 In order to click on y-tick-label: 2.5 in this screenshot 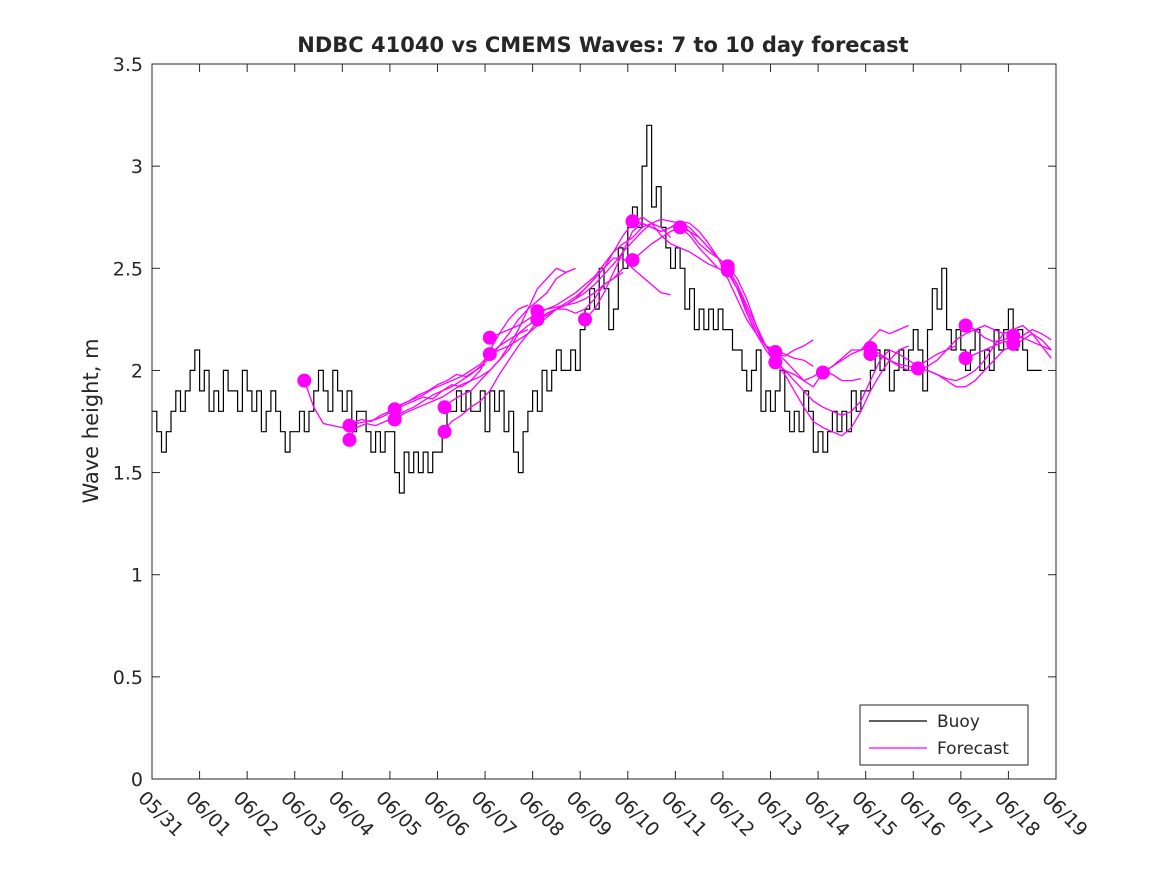, I will do `click(128, 269)`.